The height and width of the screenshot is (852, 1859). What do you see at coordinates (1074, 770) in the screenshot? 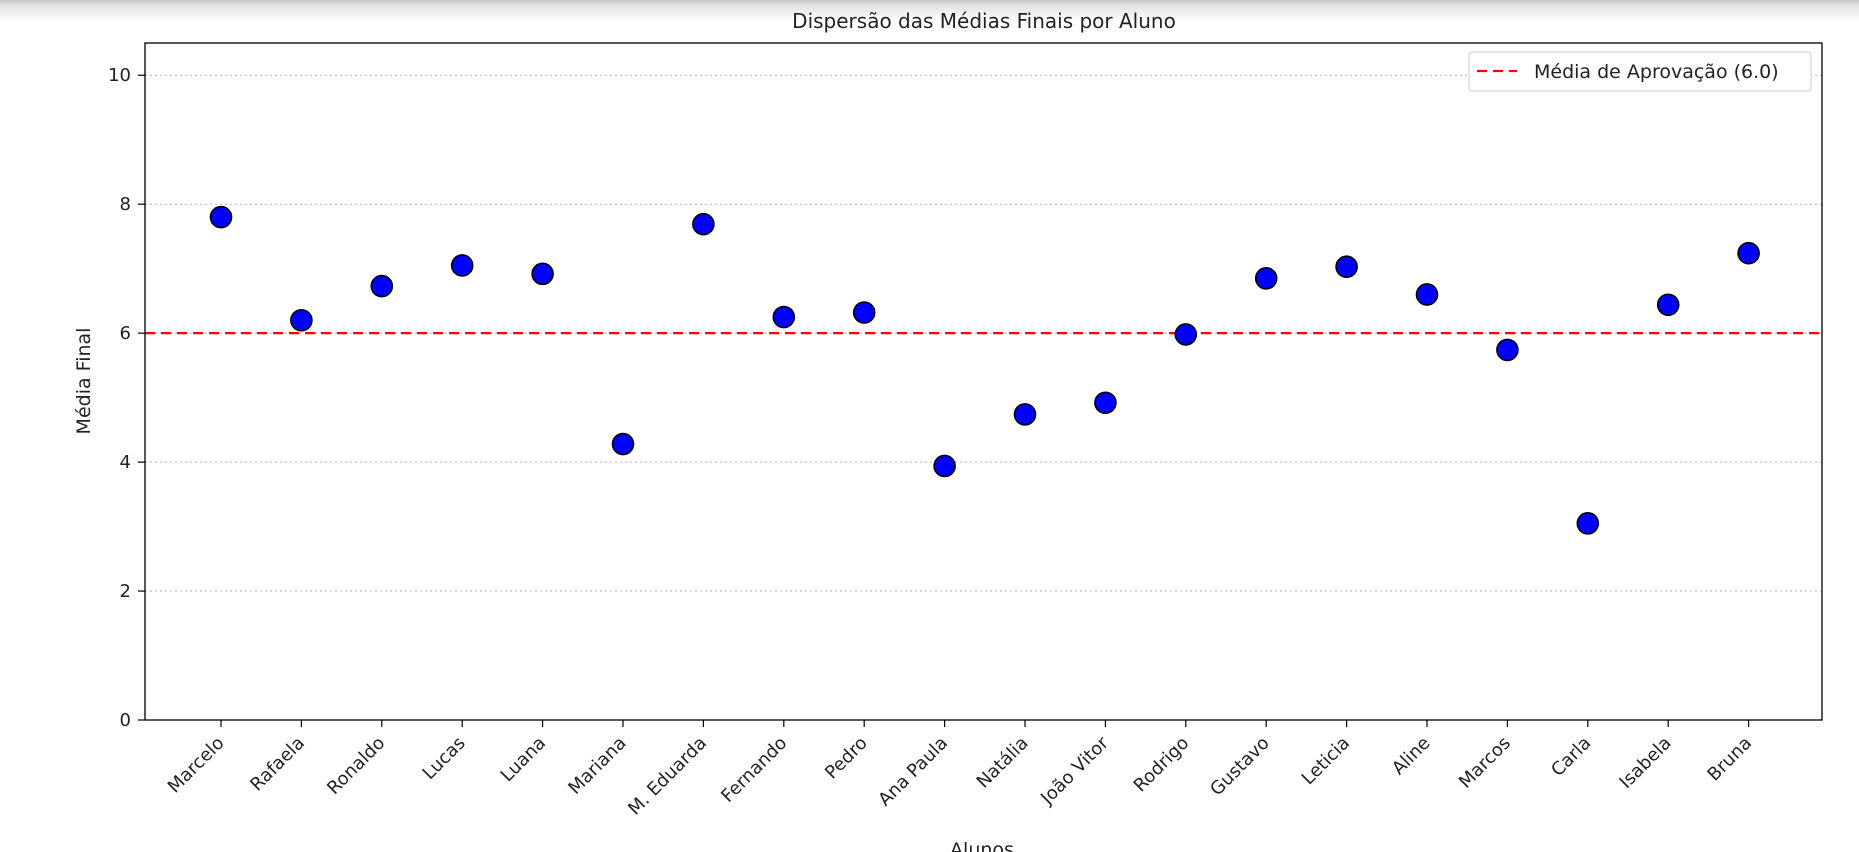
I see `x-tick-label: João Vitor` at bounding box center [1074, 770].